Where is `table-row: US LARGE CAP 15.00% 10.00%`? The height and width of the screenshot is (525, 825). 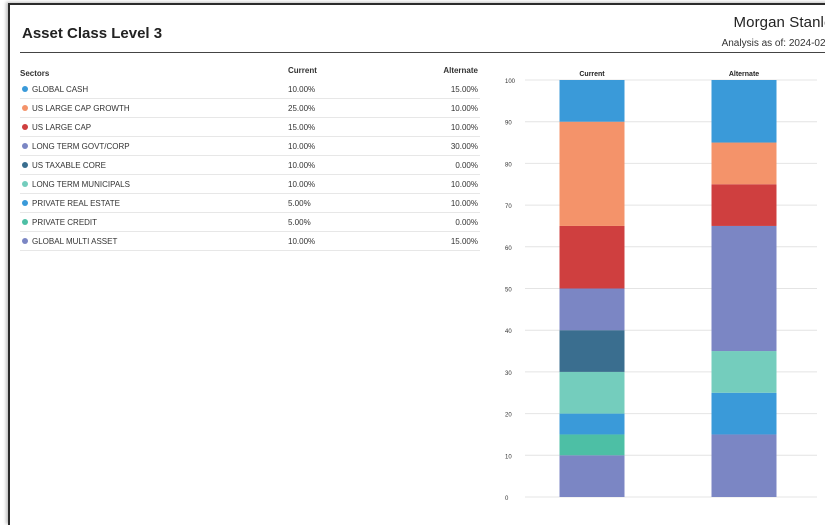 table-row: US LARGE CAP 15.00% 10.00% is located at coordinates (250, 127).